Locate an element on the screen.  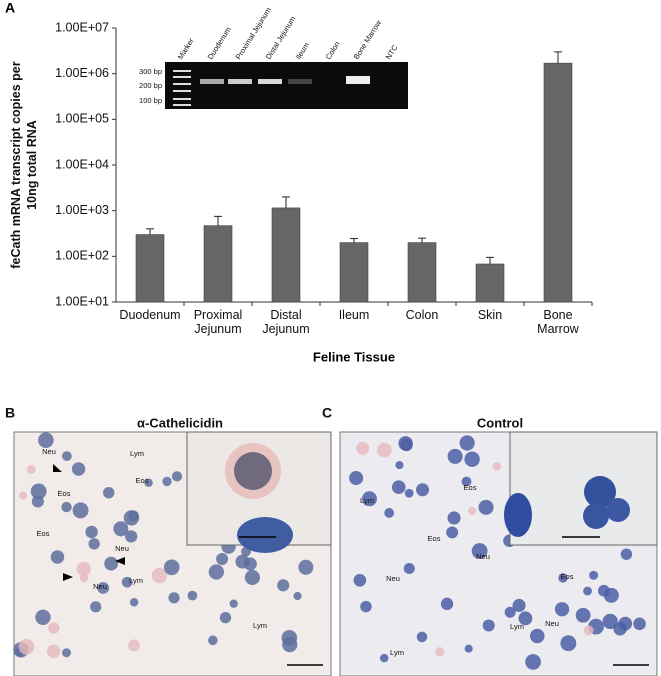
x-axis-title: Feline Tissue is located at coordinates (354, 356).